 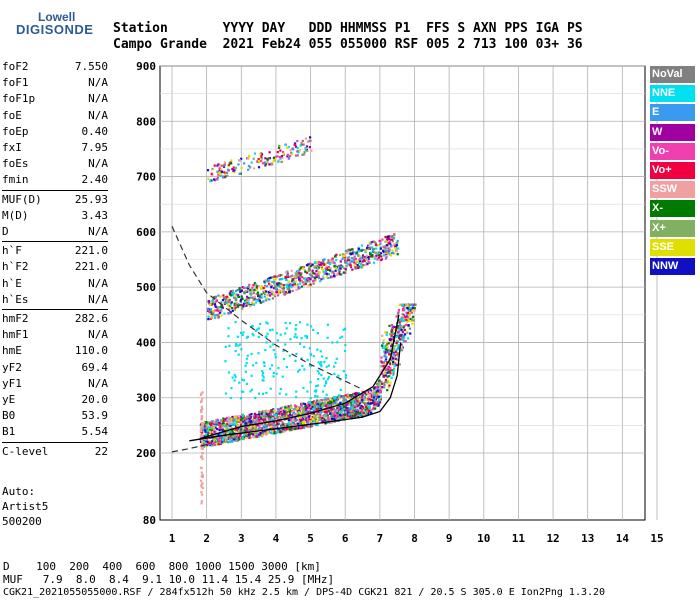 I want to click on param-value: 3.43, so click(x=95, y=215).